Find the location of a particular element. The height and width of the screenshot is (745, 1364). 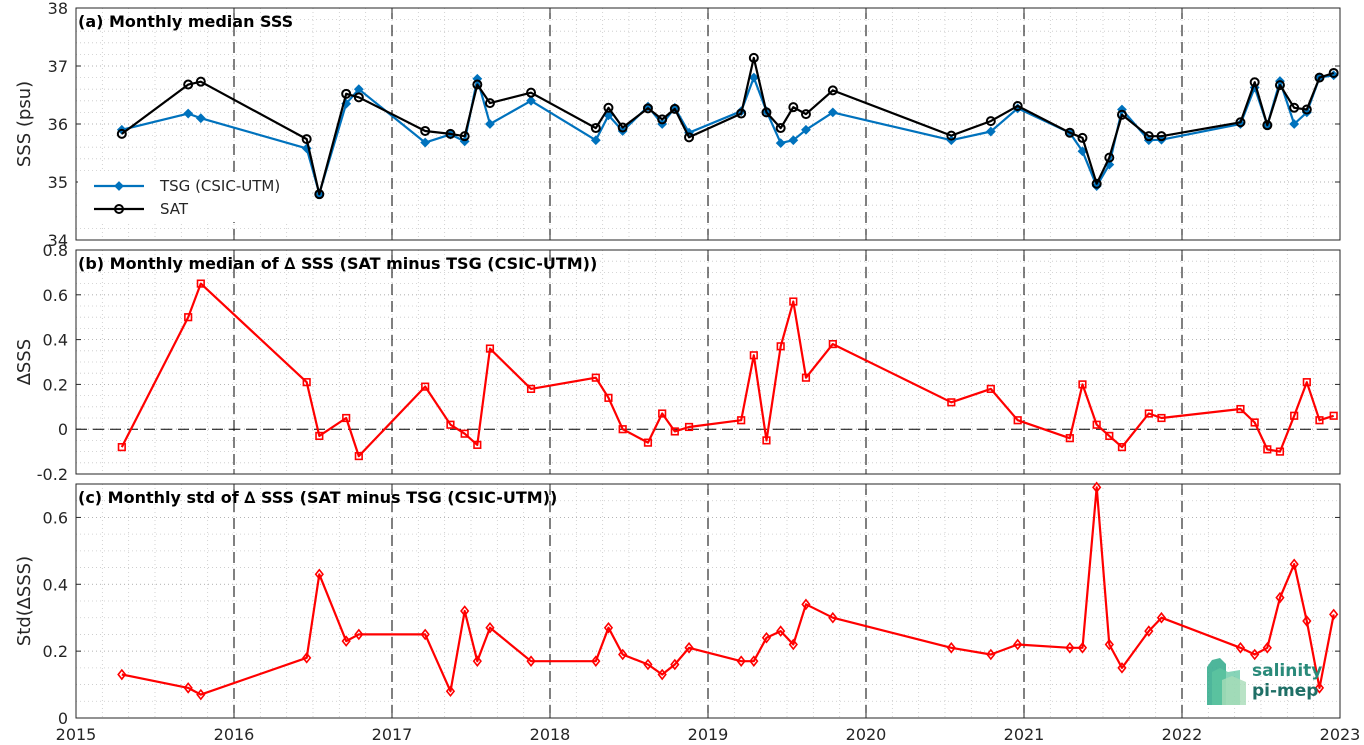

y-tick-label: 35 is located at coordinates (58, 182).